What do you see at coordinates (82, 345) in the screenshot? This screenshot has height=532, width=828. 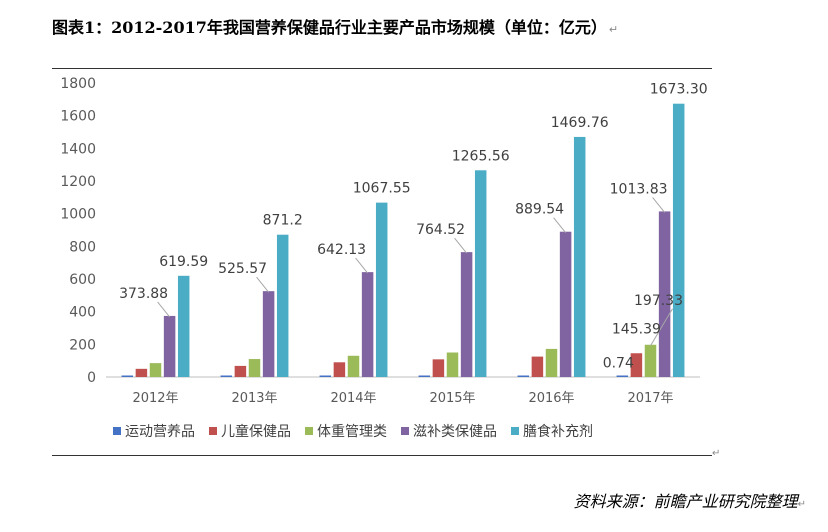 I see `y-tick-label: 200` at bounding box center [82, 345].